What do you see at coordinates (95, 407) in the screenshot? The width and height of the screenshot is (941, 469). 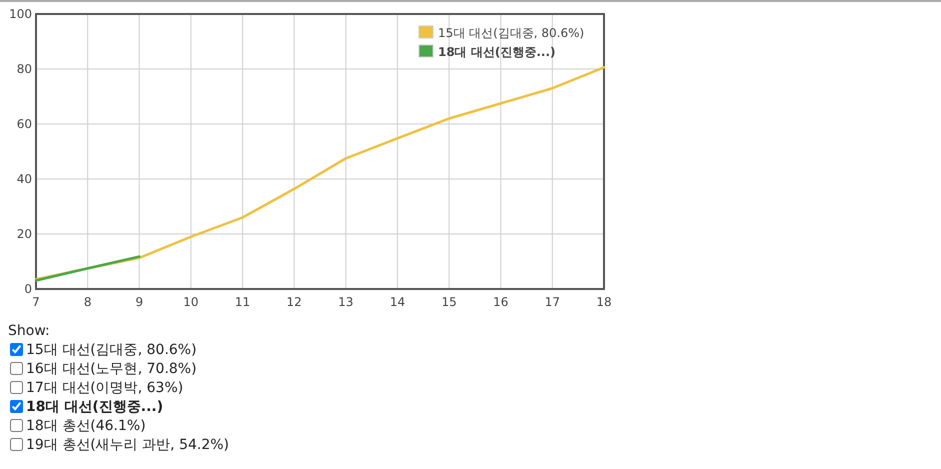 I see `text: 18대 대선(진행중...)` at bounding box center [95, 407].